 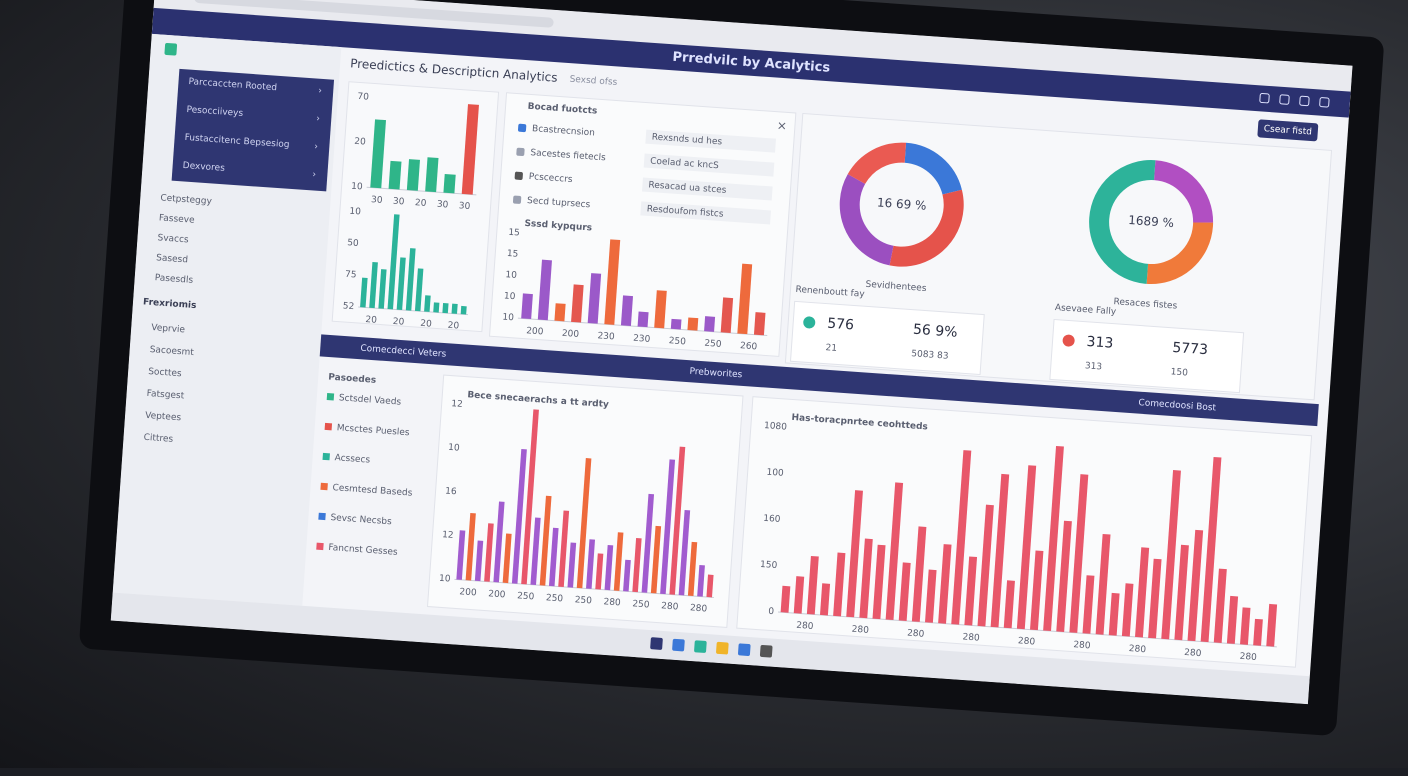 I want to click on y-axis-label: 75, so click(x=351, y=275).